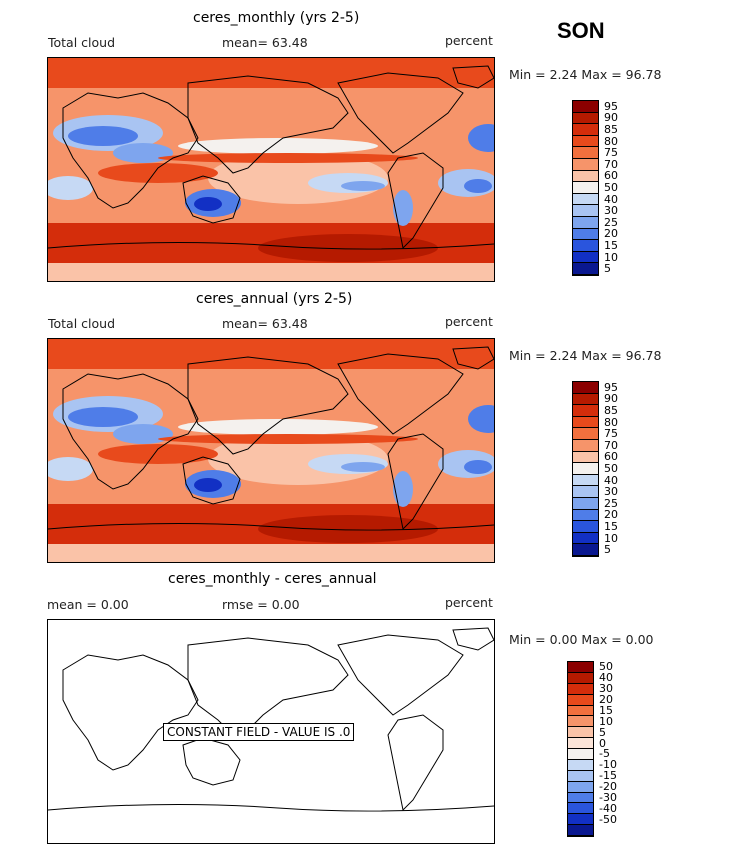 This screenshot has width=733, height=847. I want to click on panel3-colorbar: 50 40 30 20 15 10 5 0 -5 -10 -15 -20 -30 -40 -50, so click(592, 748).